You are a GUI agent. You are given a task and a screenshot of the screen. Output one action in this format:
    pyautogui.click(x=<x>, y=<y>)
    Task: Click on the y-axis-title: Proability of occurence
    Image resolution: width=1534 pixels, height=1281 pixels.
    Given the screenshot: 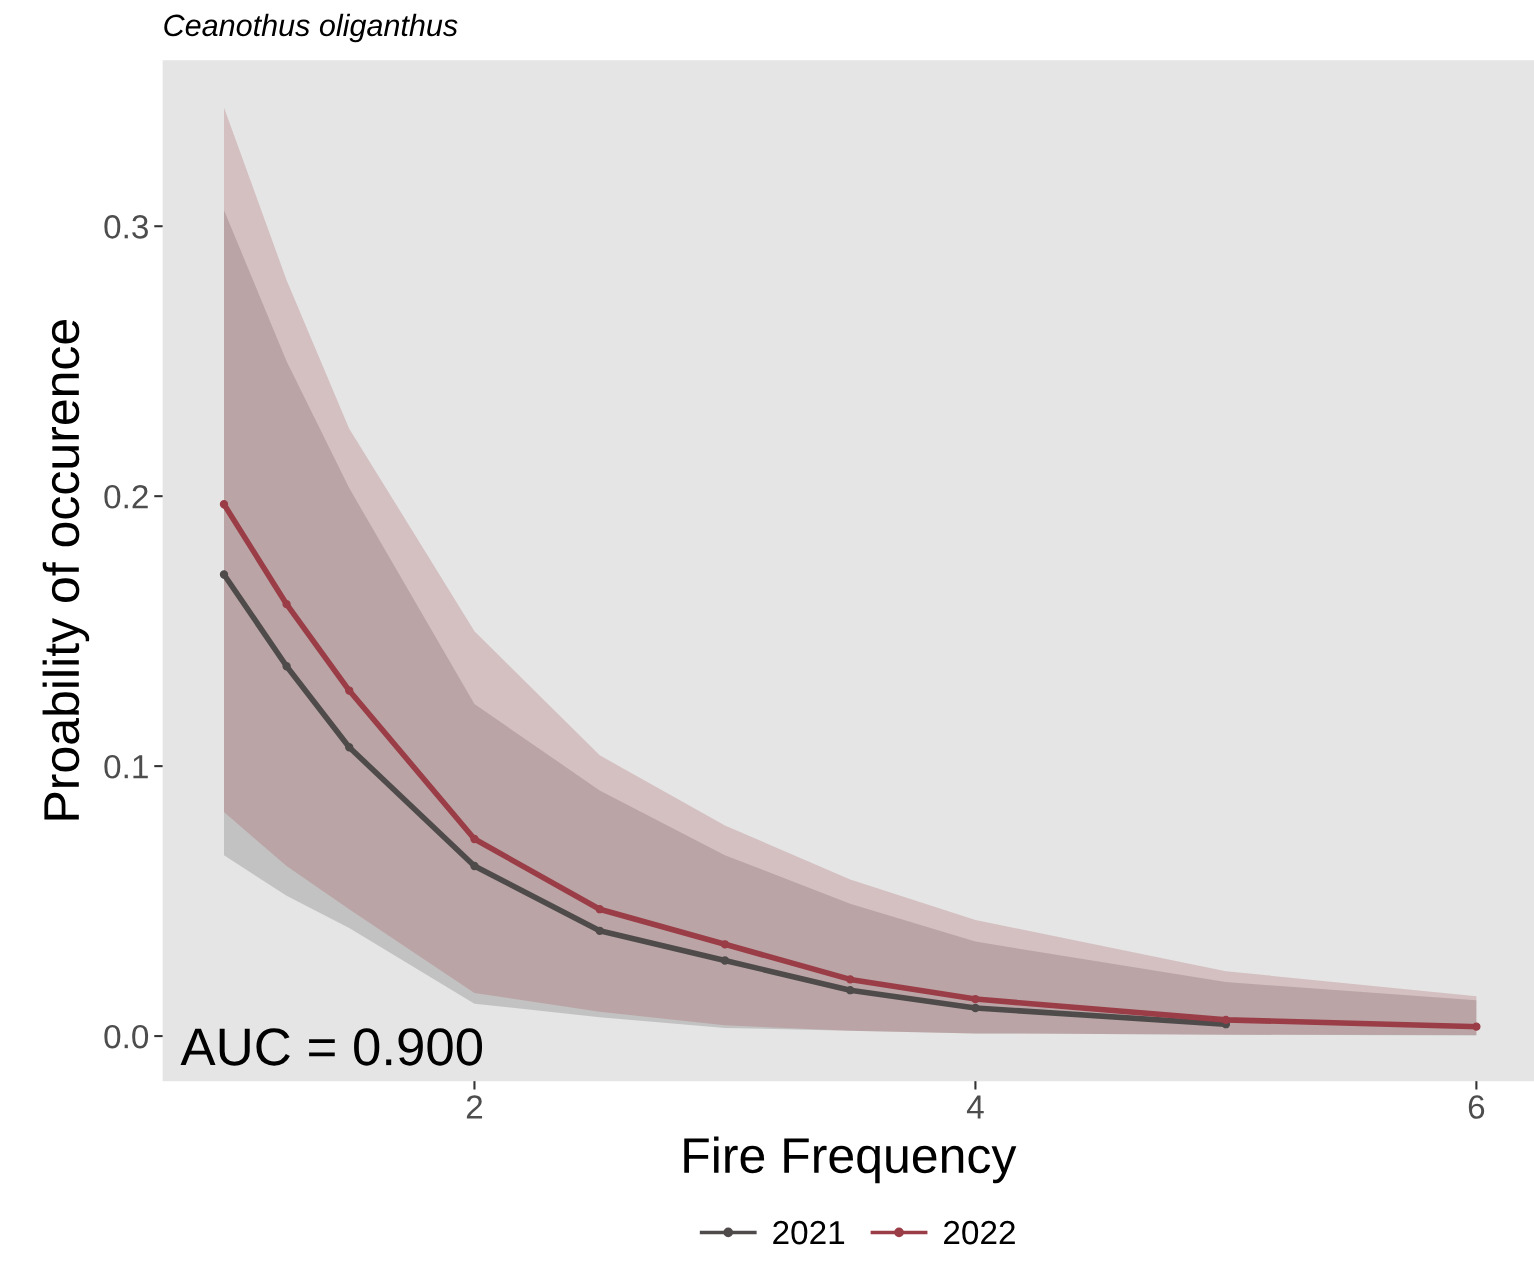 What is the action you would take?
    pyautogui.click(x=66, y=569)
    